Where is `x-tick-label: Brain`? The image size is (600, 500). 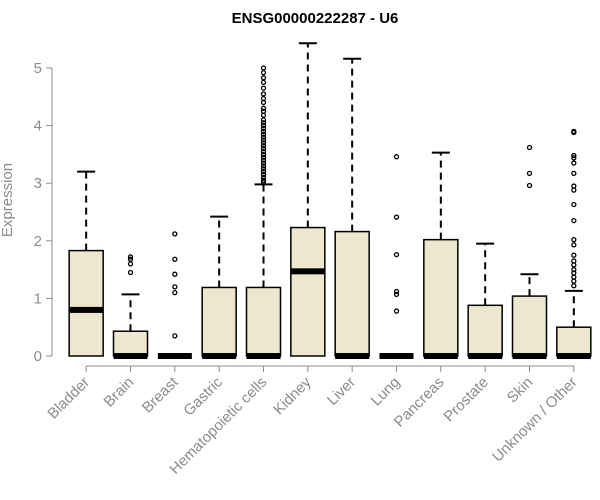 x-tick-label: Brain is located at coordinates (119, 392).